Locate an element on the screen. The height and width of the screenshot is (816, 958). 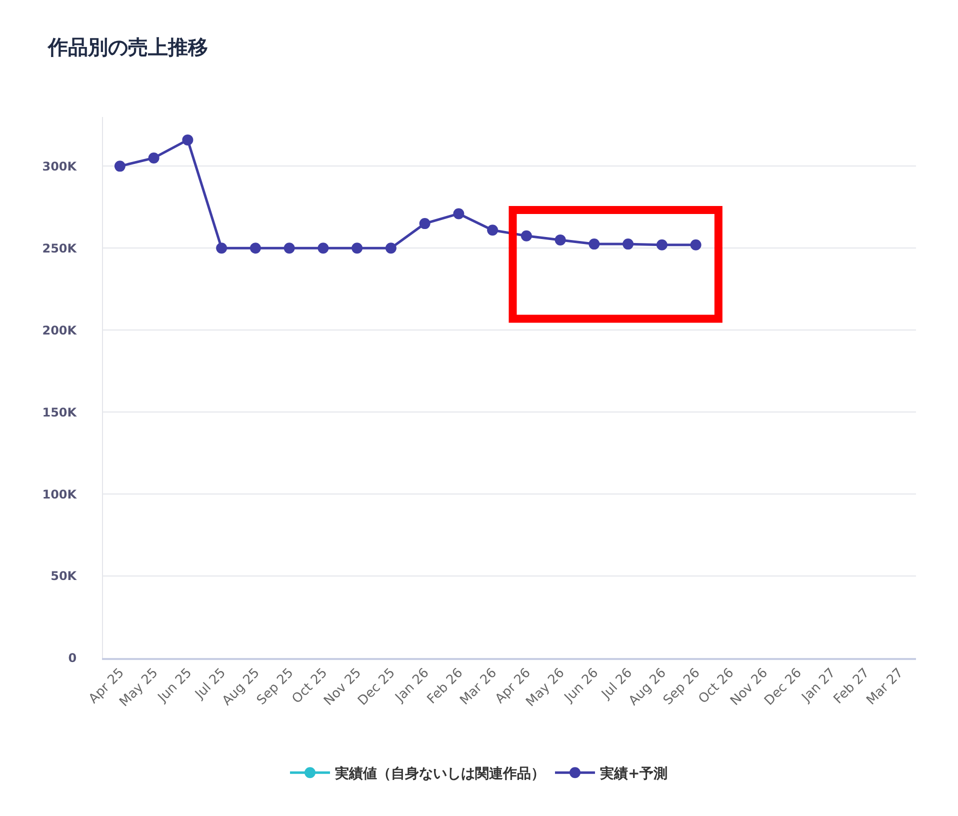
chart-title: 作品別の売上推移 is located at coordinates (127, 47).